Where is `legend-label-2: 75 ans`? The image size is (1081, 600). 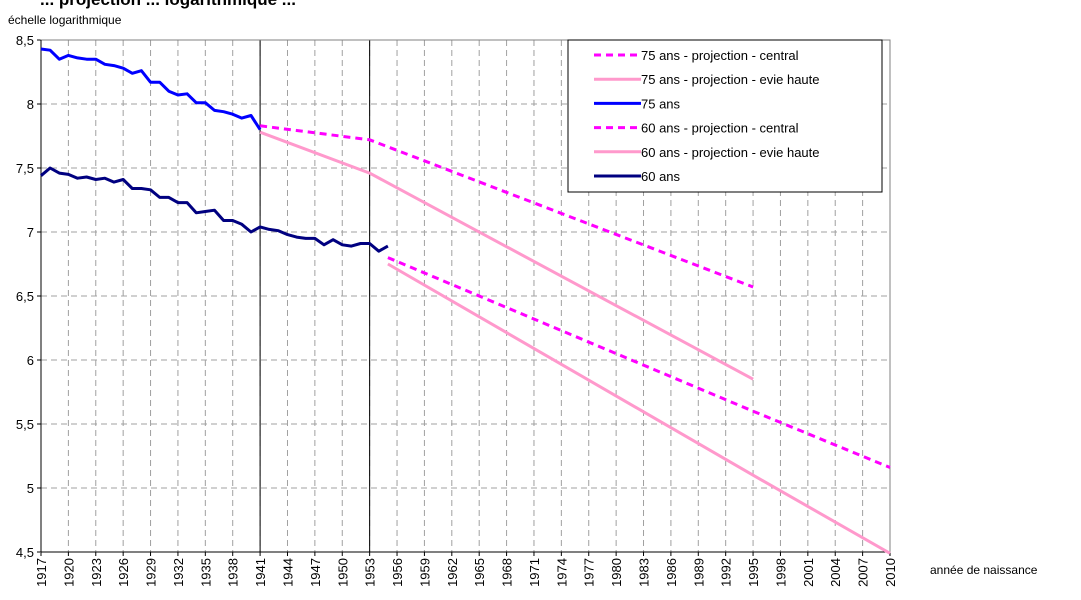
legend-label-2: 75 ans is located at coordinates (661, 103).